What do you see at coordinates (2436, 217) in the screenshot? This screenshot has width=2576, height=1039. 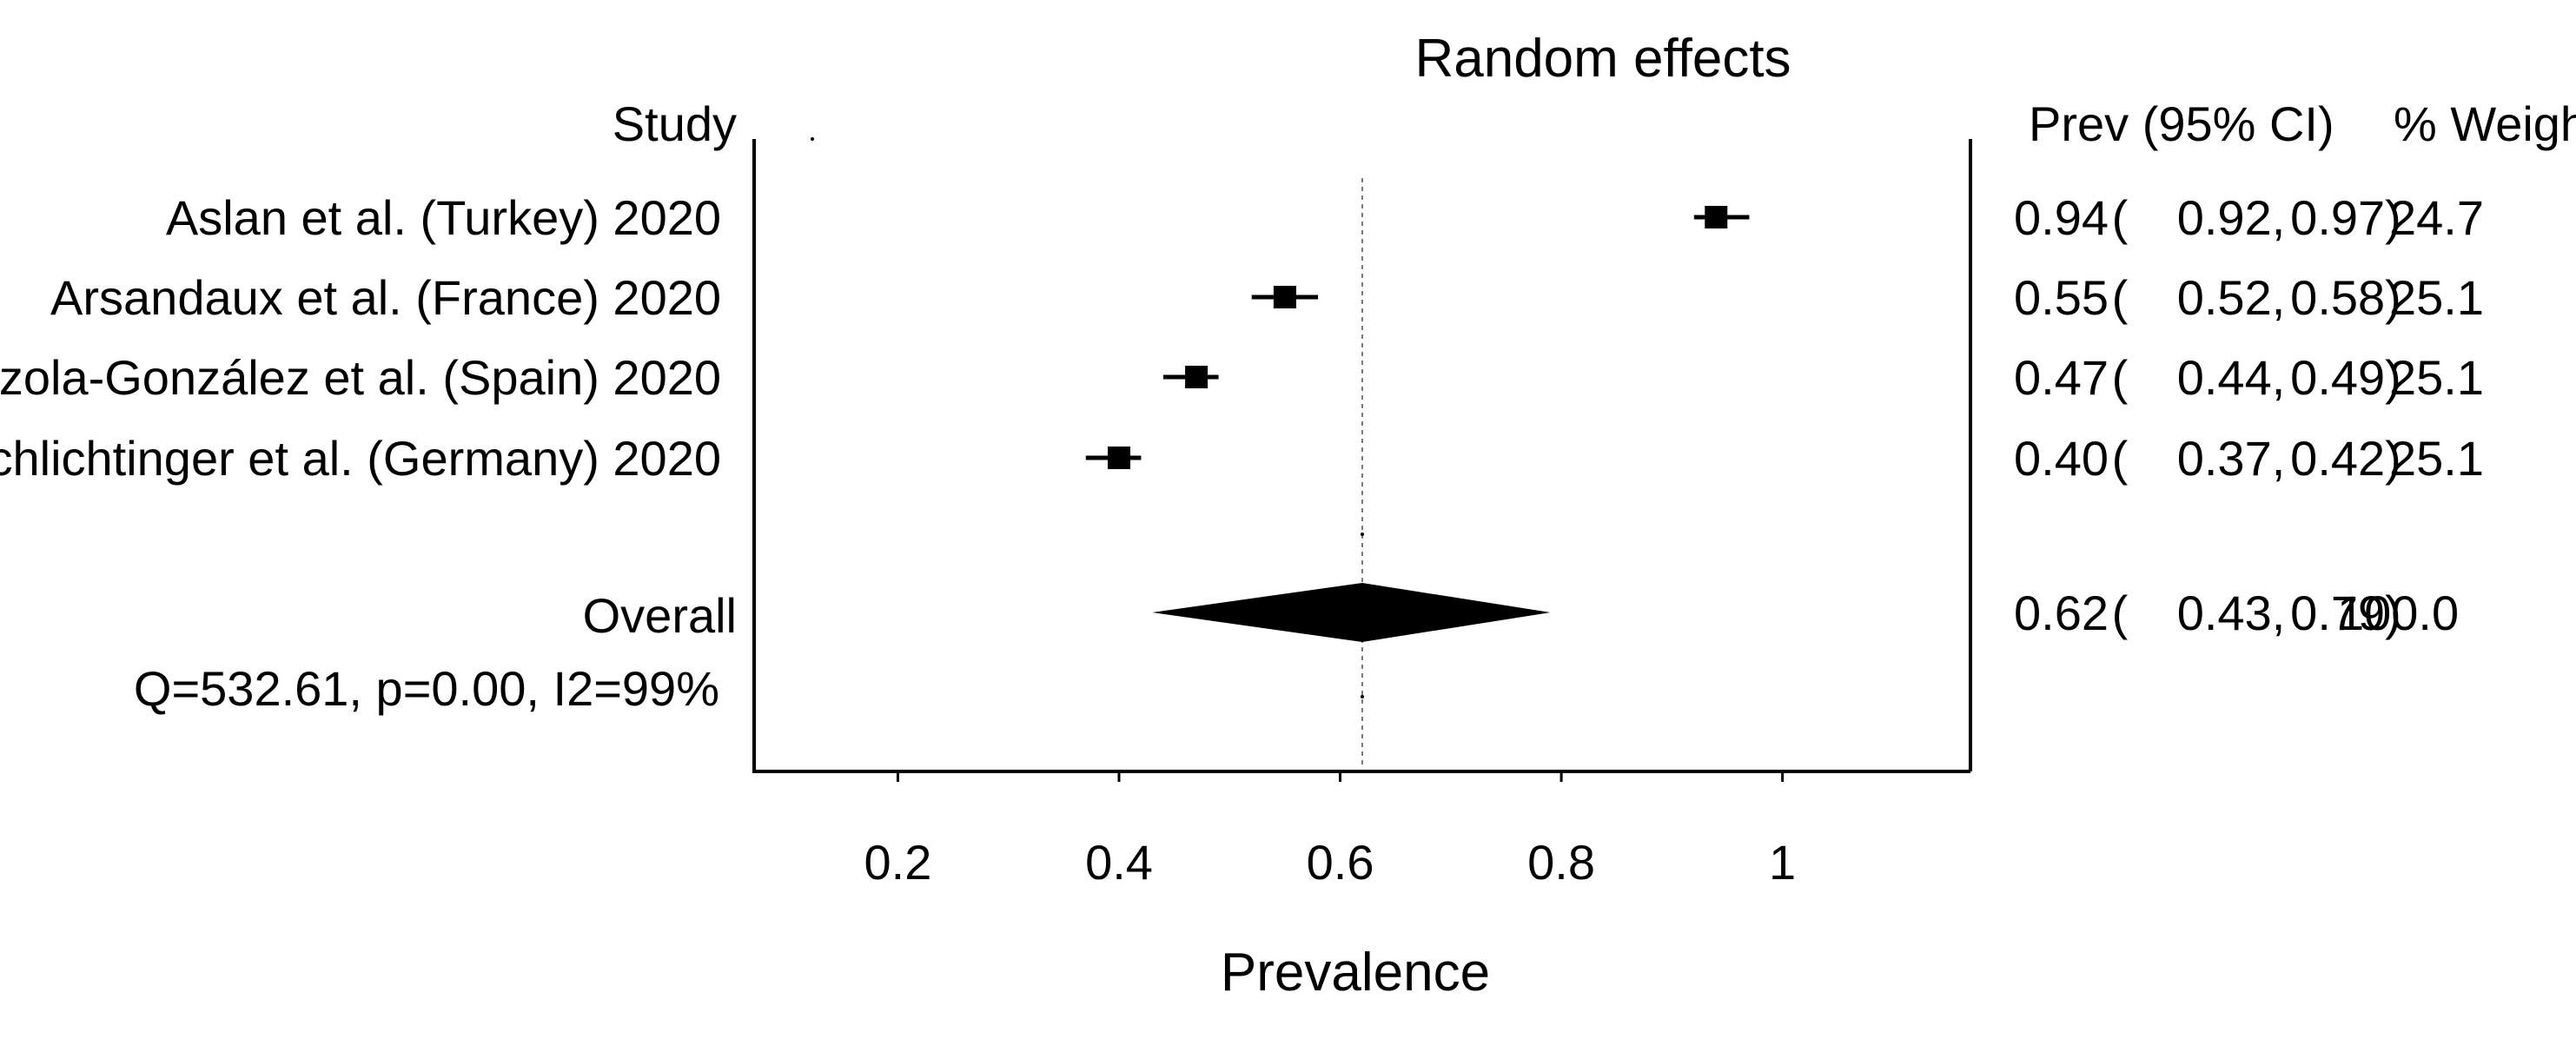 I see `study-weight: 24.7` at bounding box center [2436, 217].